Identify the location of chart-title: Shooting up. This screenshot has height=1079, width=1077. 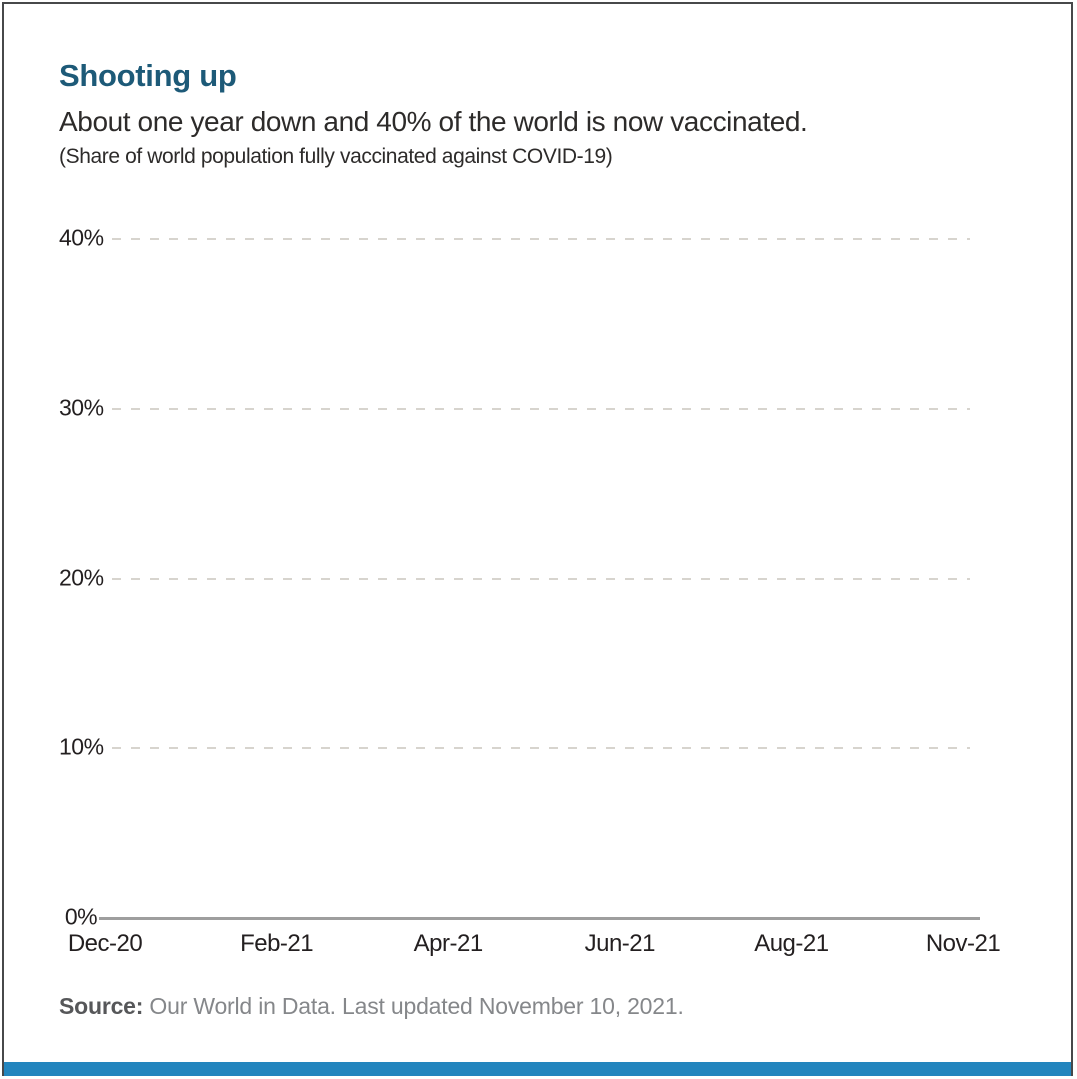
(148, 75).